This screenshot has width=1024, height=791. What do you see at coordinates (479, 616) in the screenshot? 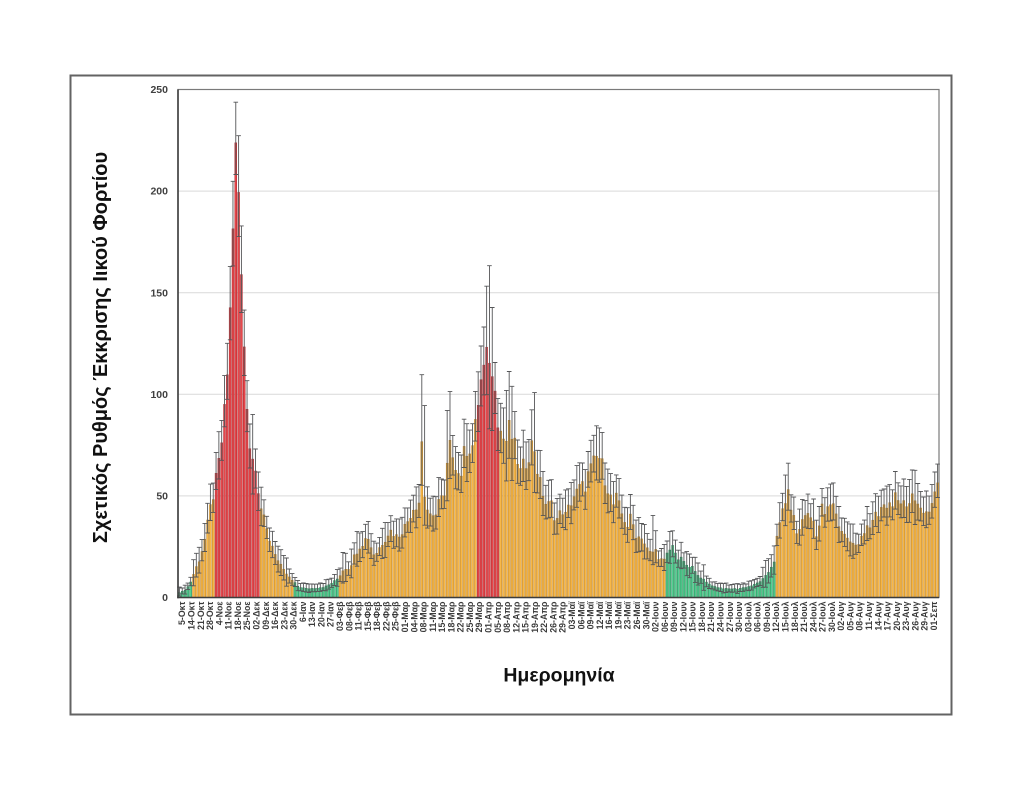
I see `svg-text: 29-Μαρ` at bounding box center [479, 616].